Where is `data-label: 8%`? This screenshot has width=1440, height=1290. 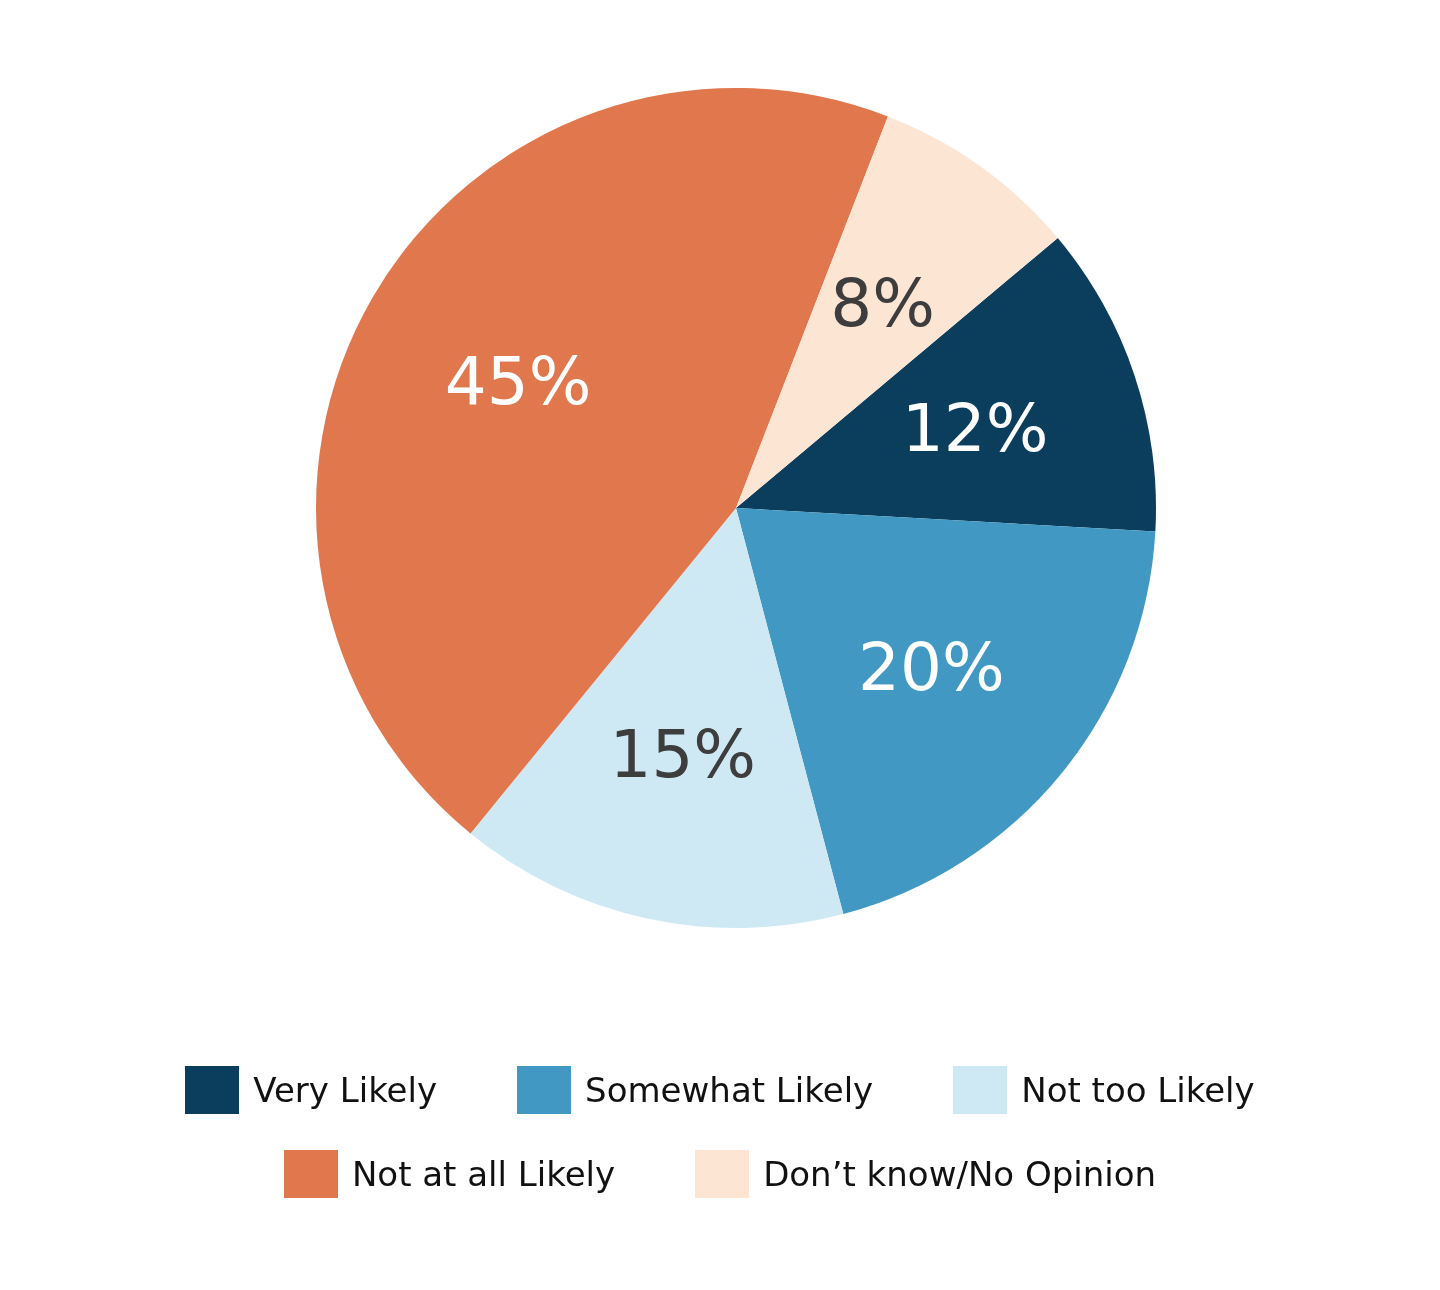 data-label: 8% is located at coordinates (883, 303).